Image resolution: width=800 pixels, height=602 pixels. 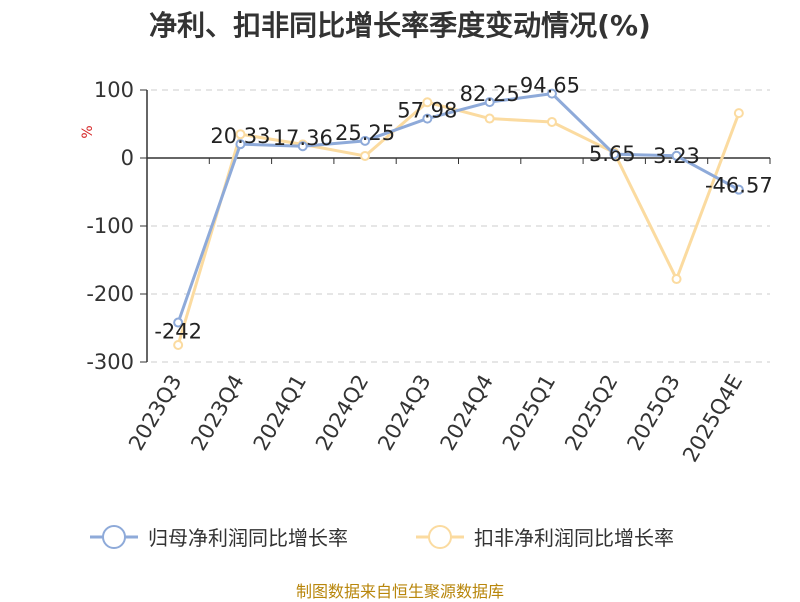 I want to click on data-label: 3.23, so click(x=676, y=156).